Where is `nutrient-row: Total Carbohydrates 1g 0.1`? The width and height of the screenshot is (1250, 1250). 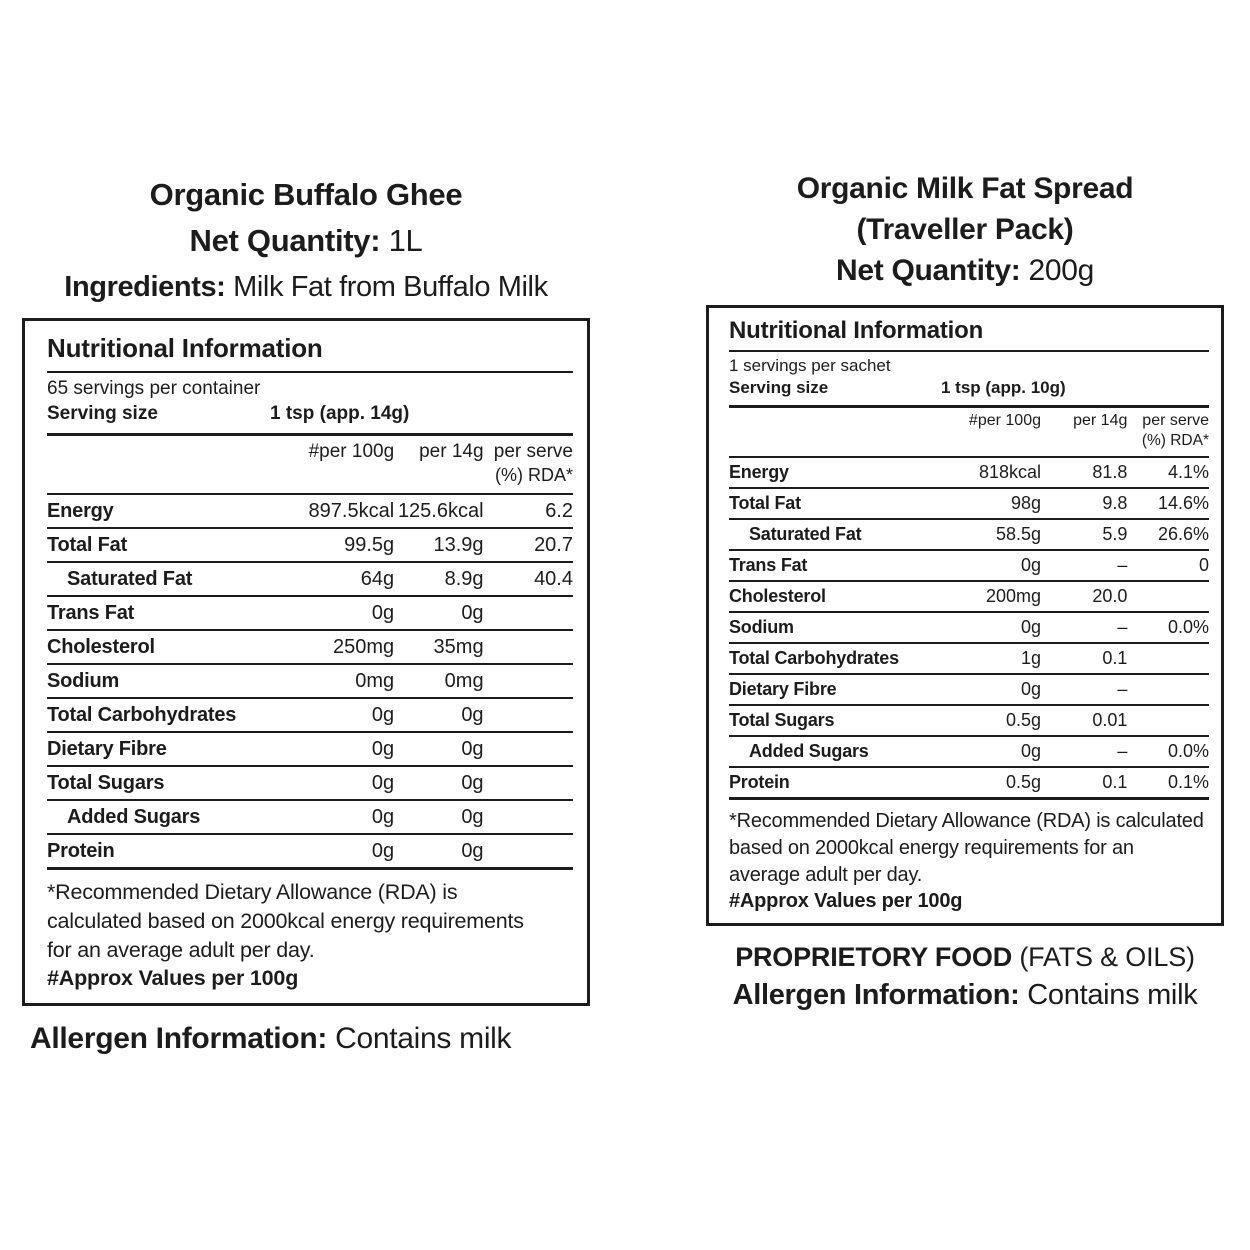 nutrient-row: Total Carbohydrates 1g 0.1 is located at coordinates (969, 658).